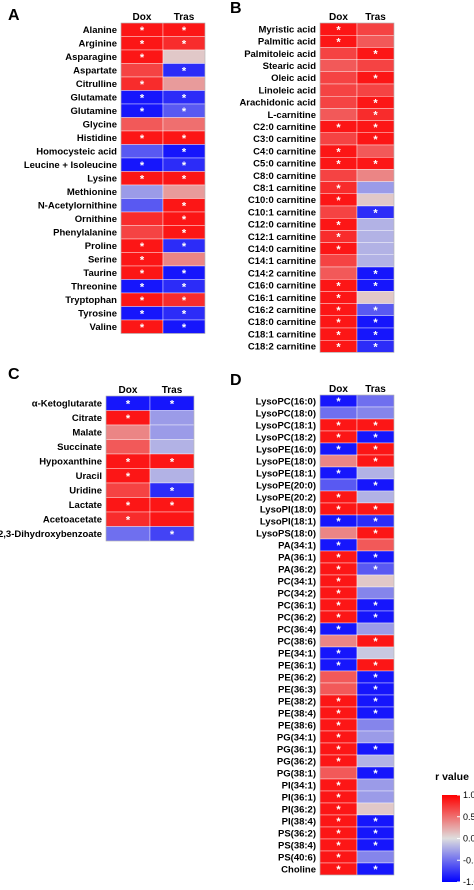 The height and width of the screenshot is (890, 474). What do you see at coordinates (236, 8) in the screenshot?
I see `panel-letter: B` at bounding box center [236, 8].